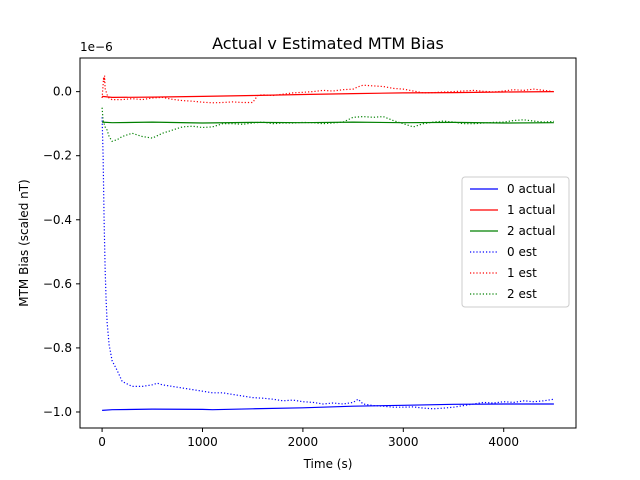 The width and height of the screenshot is (640, 480). What do you see at coordinates (57, 284) in the screenshot?
I see `y-tick-label: −0.6` at bounding box center [57, 284].